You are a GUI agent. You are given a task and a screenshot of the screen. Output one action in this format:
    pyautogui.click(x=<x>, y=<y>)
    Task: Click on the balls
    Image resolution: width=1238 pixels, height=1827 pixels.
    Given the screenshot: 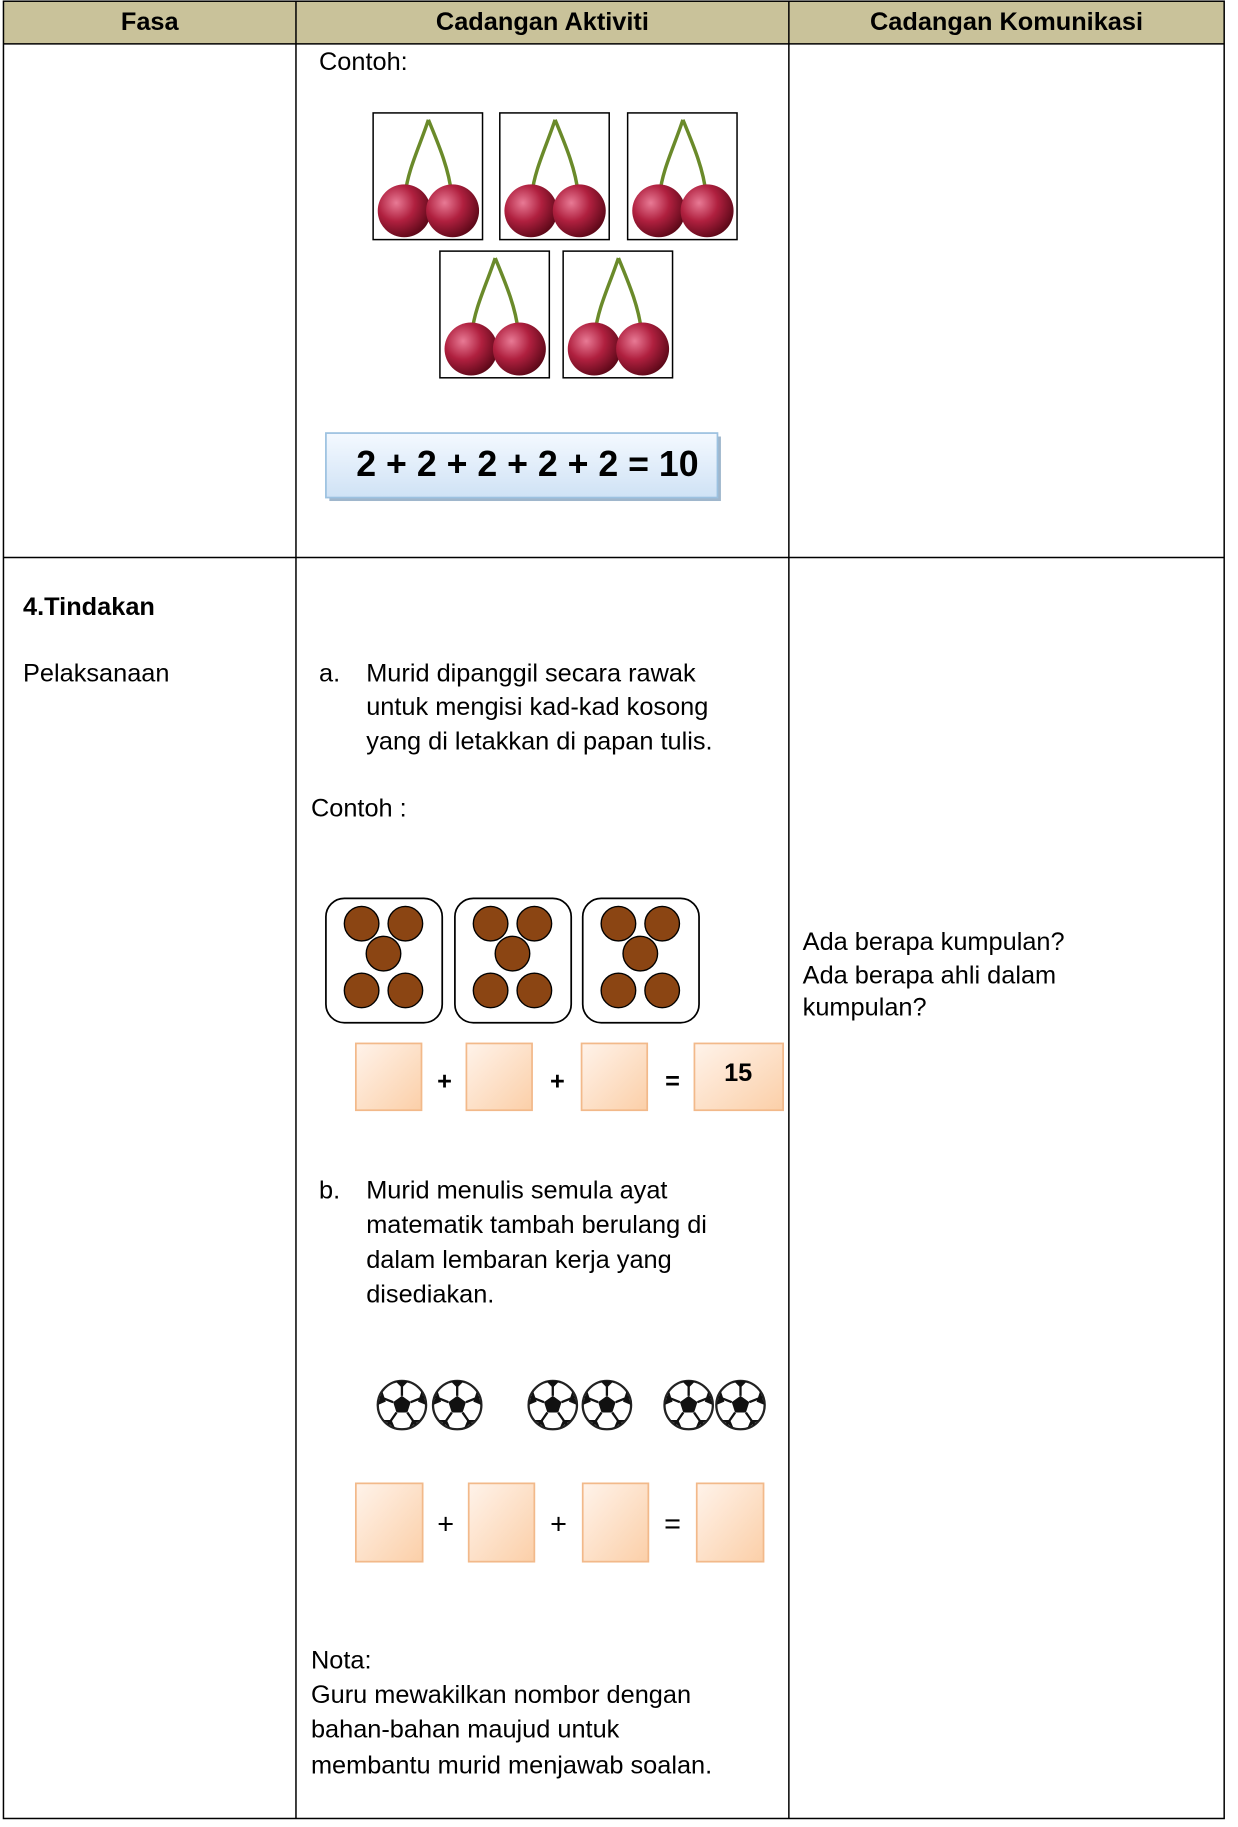 What is the action you would take?
    pyautogui.click(x=571, y=1405)
    